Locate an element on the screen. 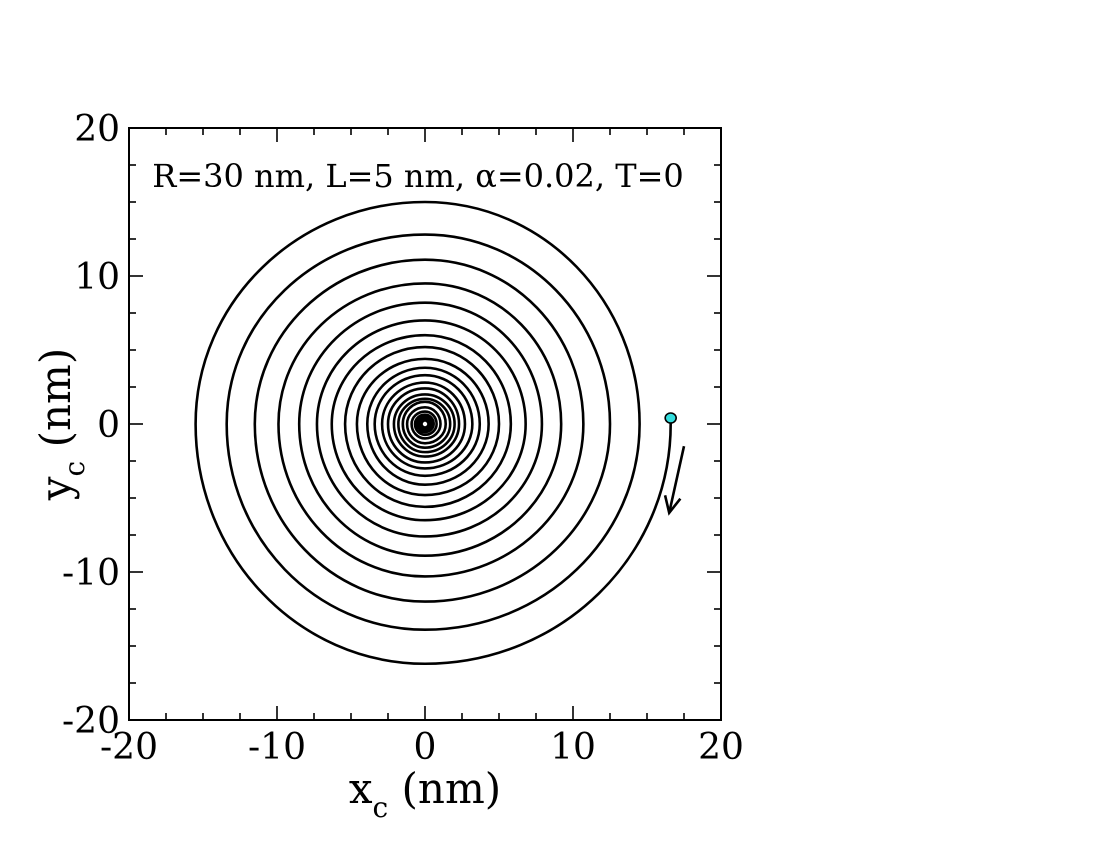 The height and width of the screenshot is (850, 1100). x-tick-label: -10 is located at coordinates (277, 747).